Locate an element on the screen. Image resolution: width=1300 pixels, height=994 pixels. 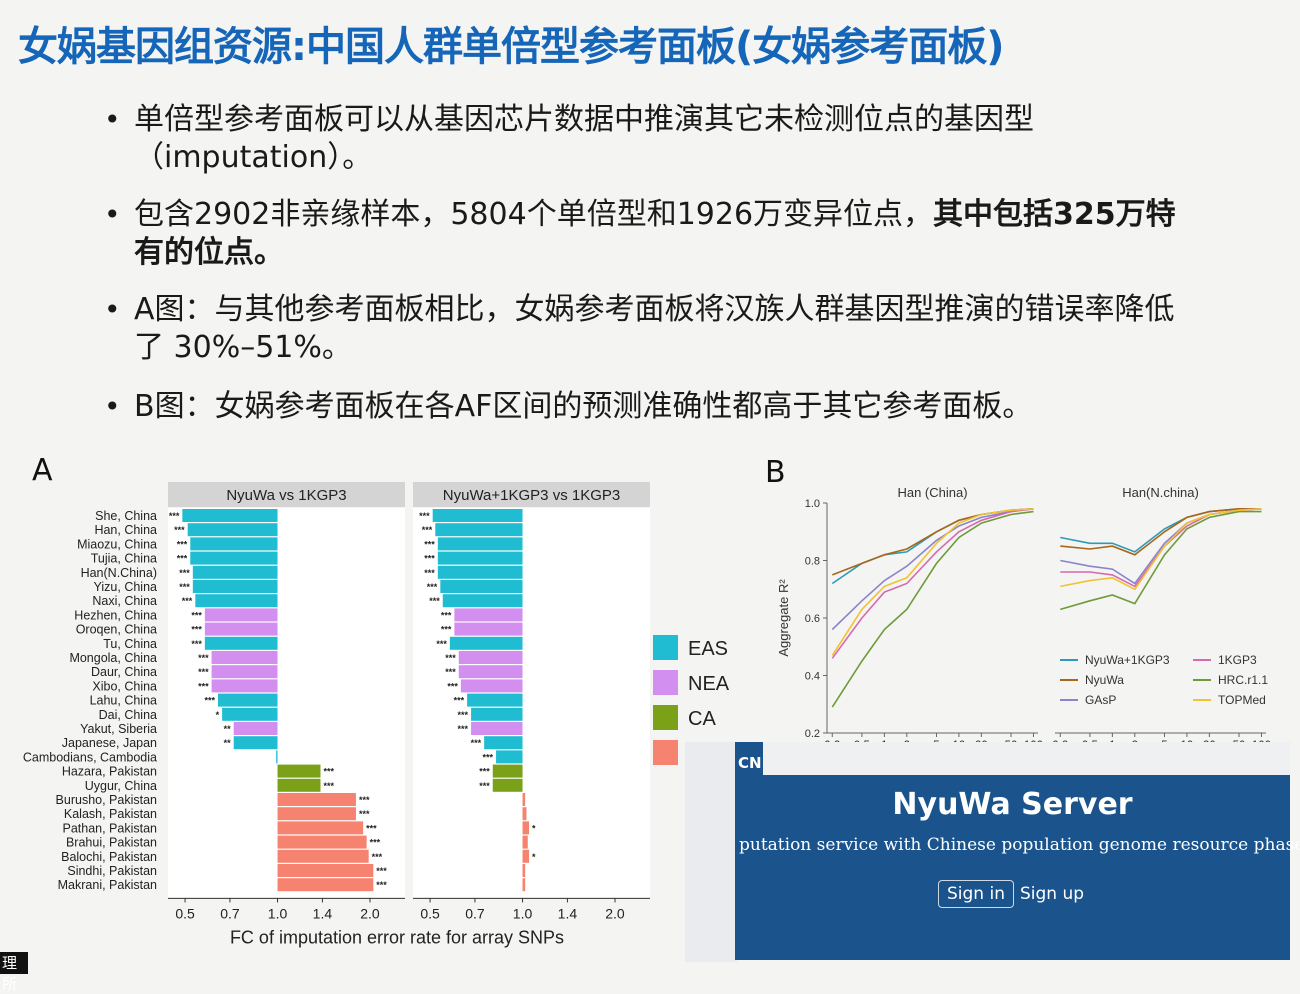
y-tick-label: 0.4 is located at coordinates (812, 677).